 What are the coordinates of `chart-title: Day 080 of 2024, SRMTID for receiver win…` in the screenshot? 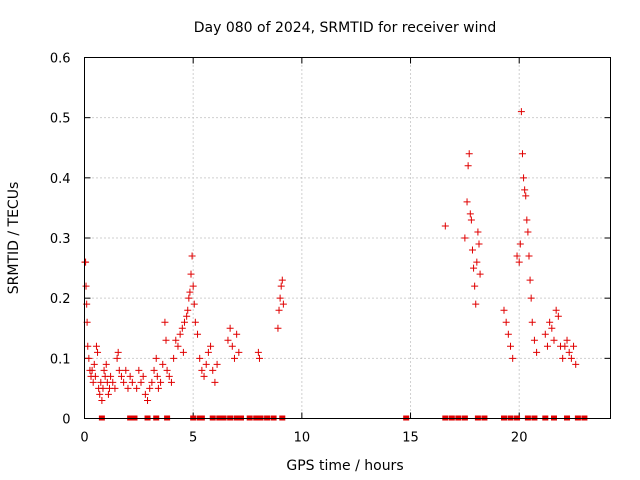 It's located at (345, 28).